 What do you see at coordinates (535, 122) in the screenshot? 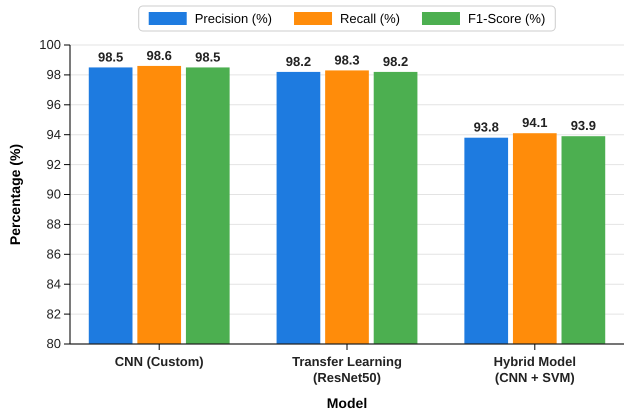
I see `data-label: 94.1` at bounding box center [535, 122].